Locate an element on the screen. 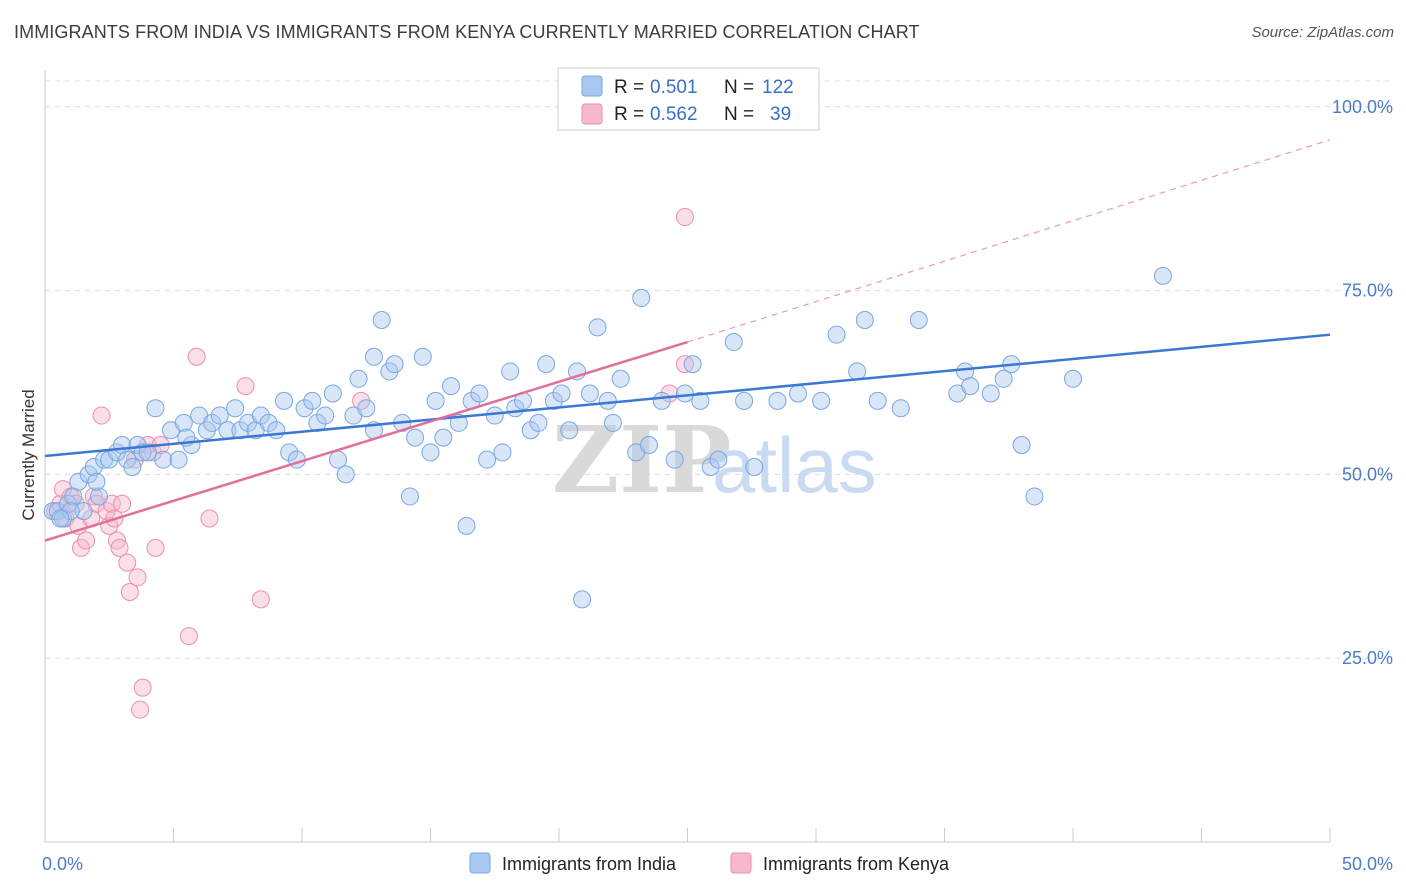 The height and width of the screenshot is (892, 1406). y-axis-label: Currently Married is located at coordinates (28, 454).